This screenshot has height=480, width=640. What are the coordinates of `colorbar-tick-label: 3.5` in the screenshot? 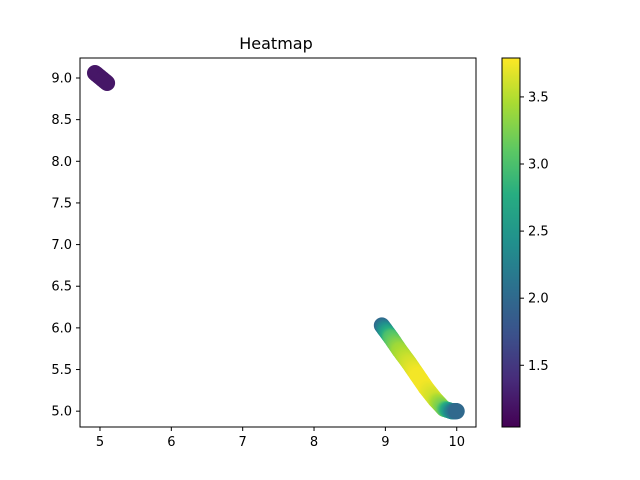 It's located at (538, 97).